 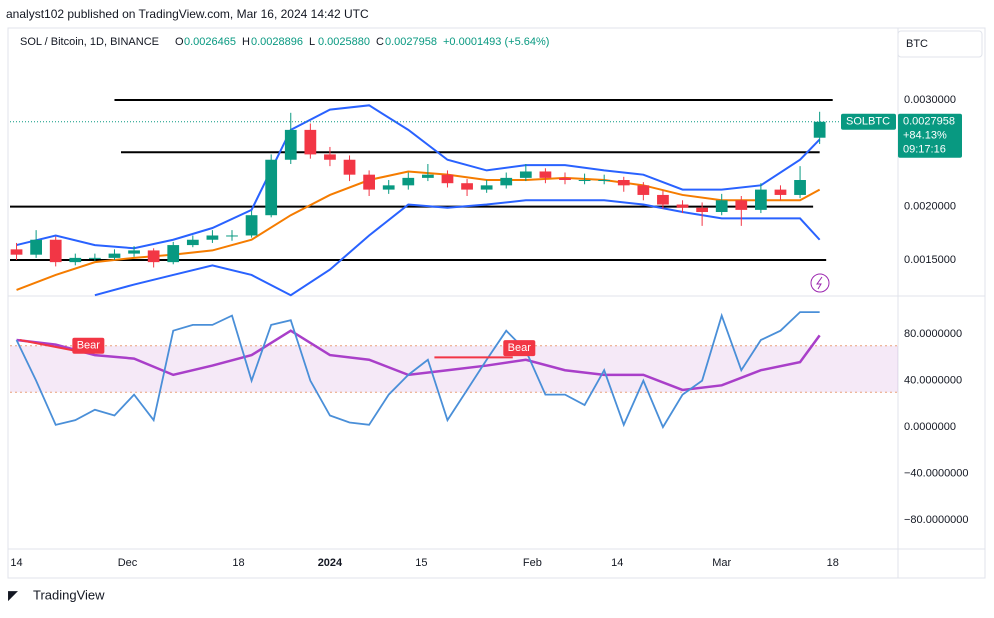 I want to click on y-tick-label: 0.0015000, so click(x=930, y=260).